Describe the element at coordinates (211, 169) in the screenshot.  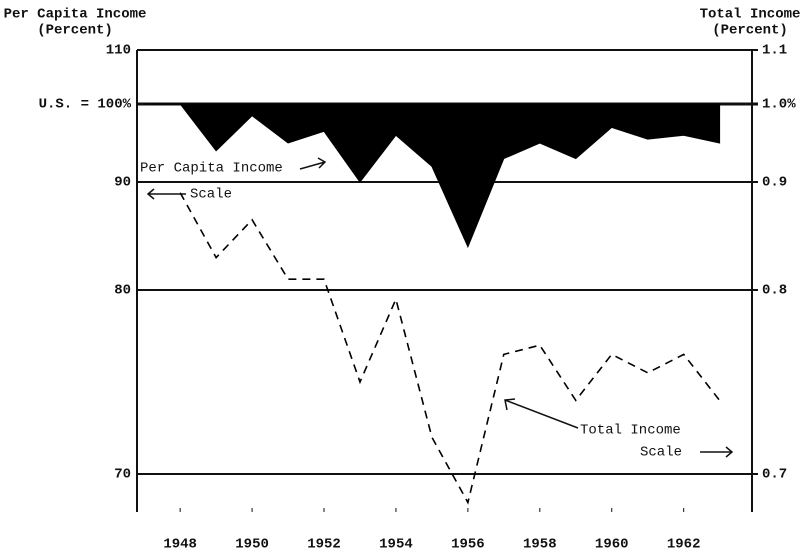
I see `annotation: Per Capita Income` at that location.